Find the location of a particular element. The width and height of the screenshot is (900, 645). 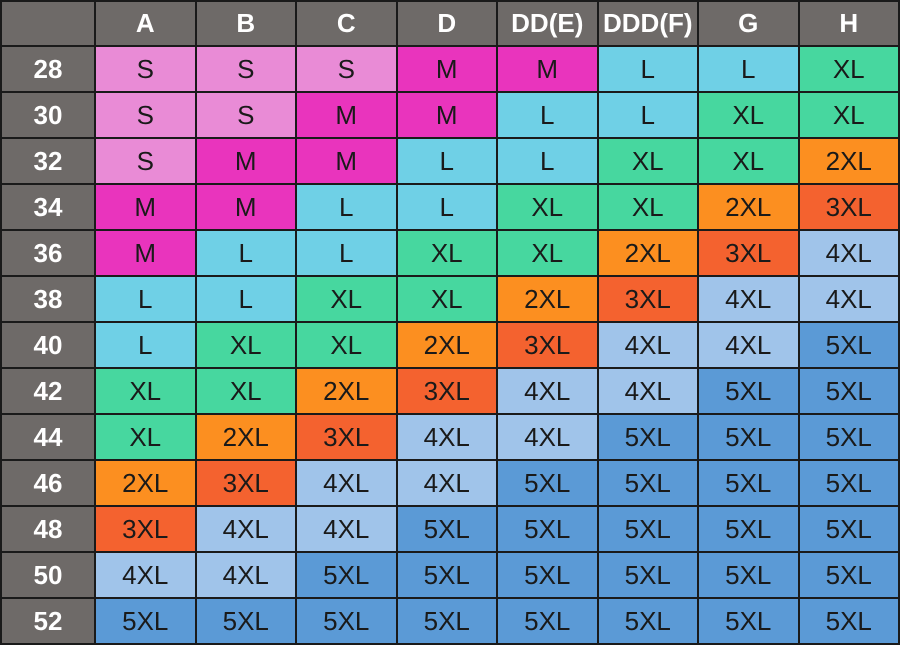

table-row: 34 M M L L XL XL 2XL 3XL is located at coordinates (450, 207).